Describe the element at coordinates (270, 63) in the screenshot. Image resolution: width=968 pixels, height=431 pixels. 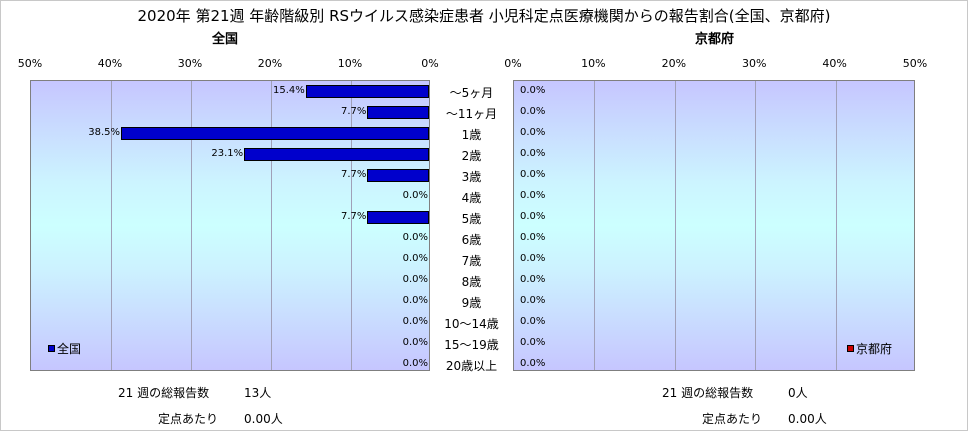
I see `x-tick-left: 20%` at that location.